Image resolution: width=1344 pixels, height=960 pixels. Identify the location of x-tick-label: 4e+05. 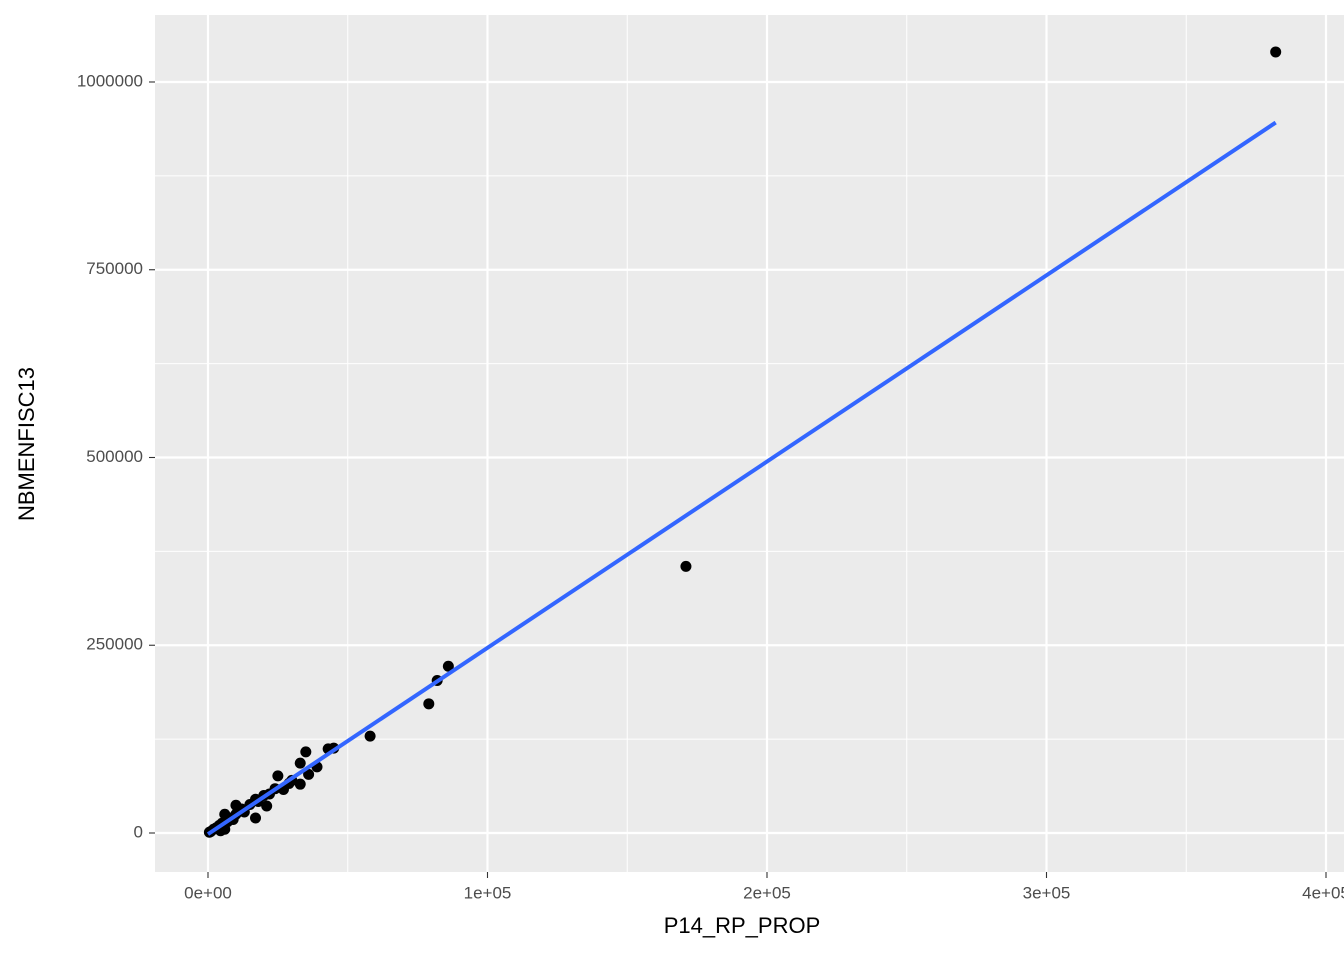
(1323, 892).